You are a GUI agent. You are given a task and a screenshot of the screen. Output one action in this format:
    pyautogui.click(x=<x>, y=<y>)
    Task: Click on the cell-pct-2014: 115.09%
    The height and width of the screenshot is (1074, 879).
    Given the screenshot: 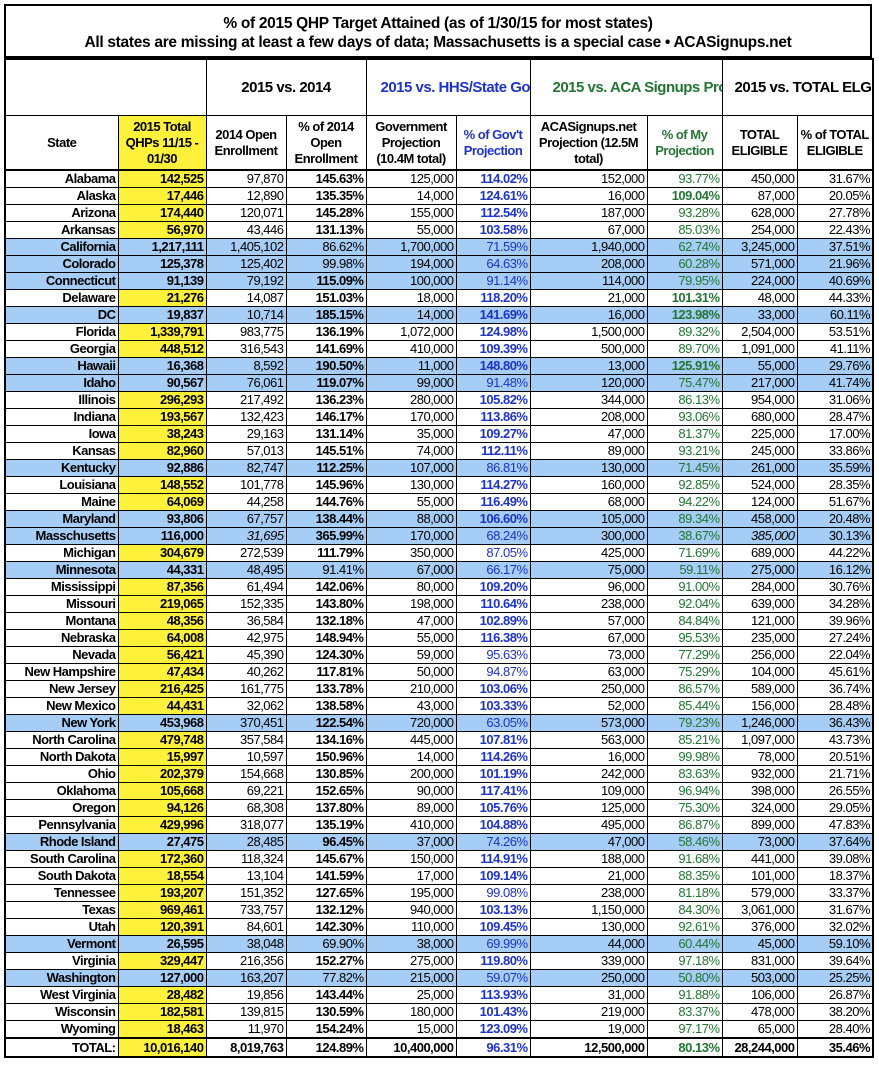 What is the action you would take?
    pyautogui.click(x=326, y=281)
    